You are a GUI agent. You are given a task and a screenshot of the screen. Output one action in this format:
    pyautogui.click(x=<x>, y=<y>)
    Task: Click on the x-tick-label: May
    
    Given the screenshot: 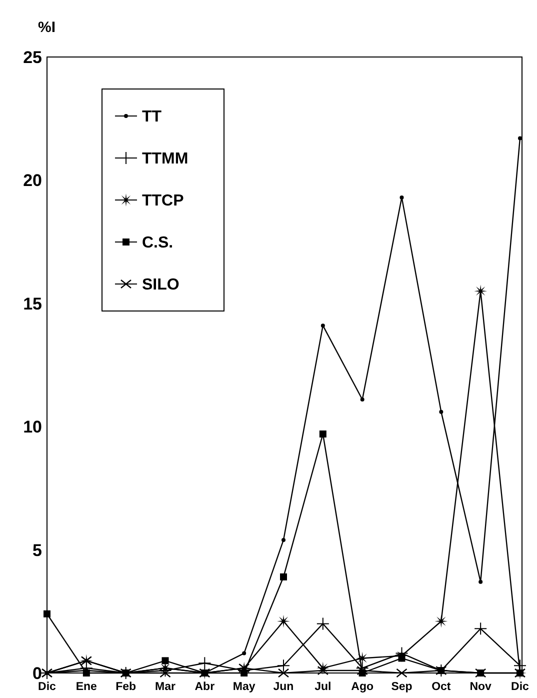 What is the action you would take?
    pyautogui.click(x=244, y=687)
    